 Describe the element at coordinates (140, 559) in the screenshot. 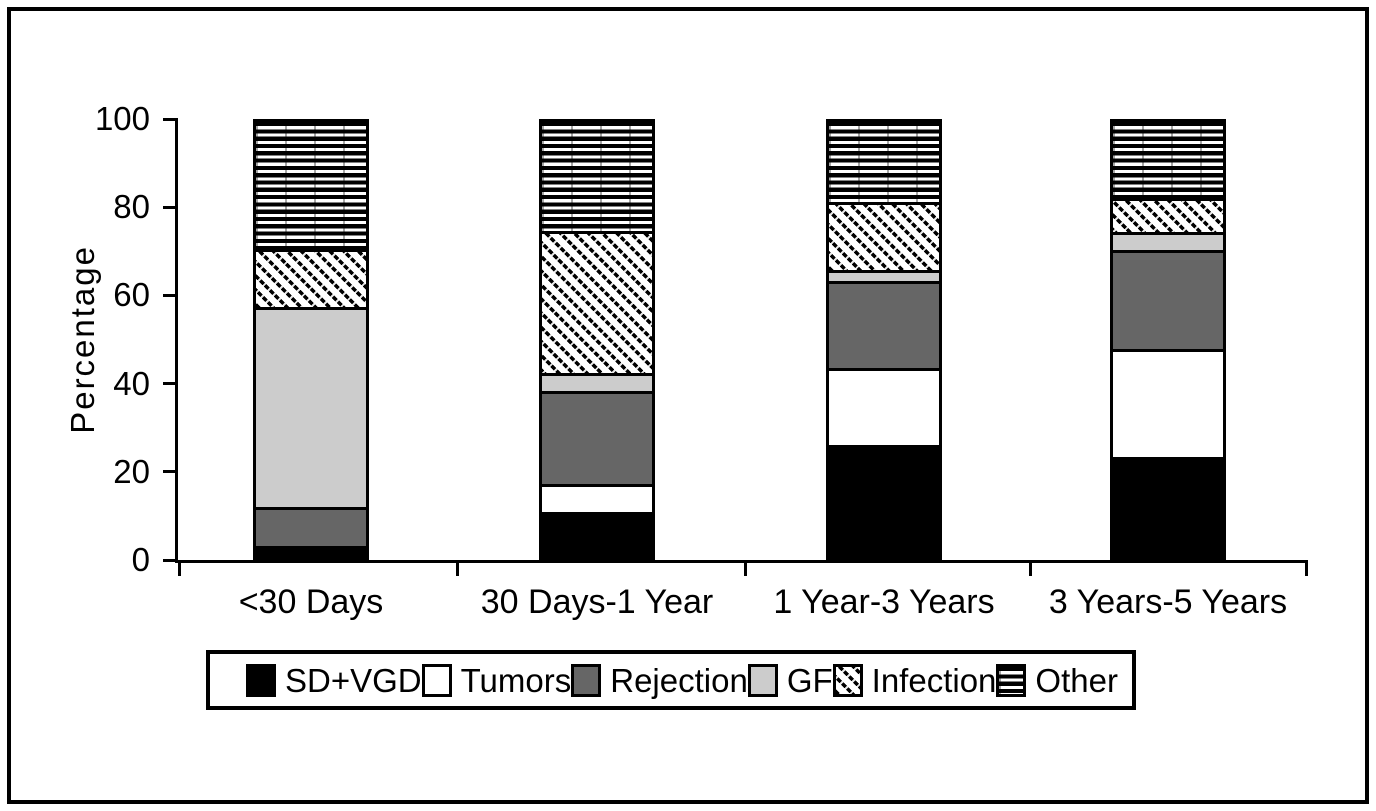

I see `y-tick-label: 0` at that location.